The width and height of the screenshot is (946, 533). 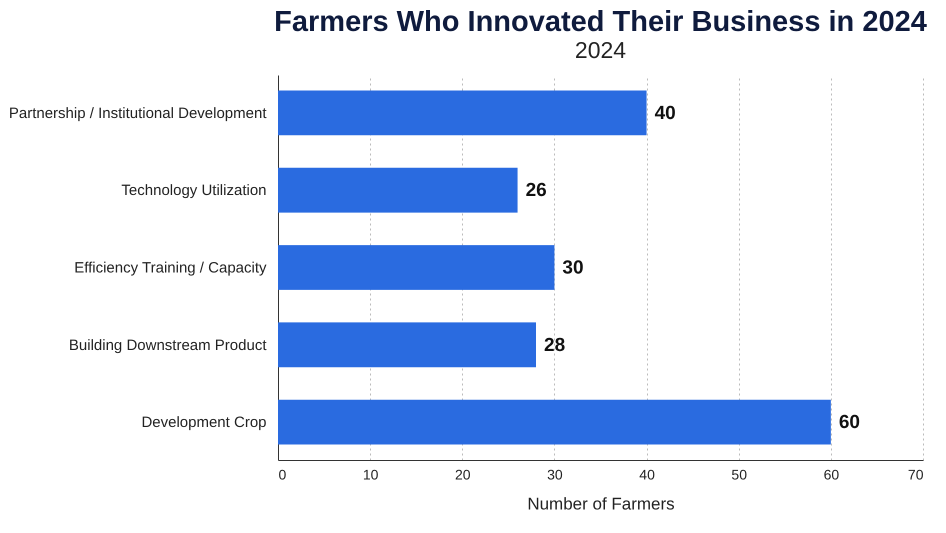 I want to click on data-label: 30, so click(x=573, y=268).